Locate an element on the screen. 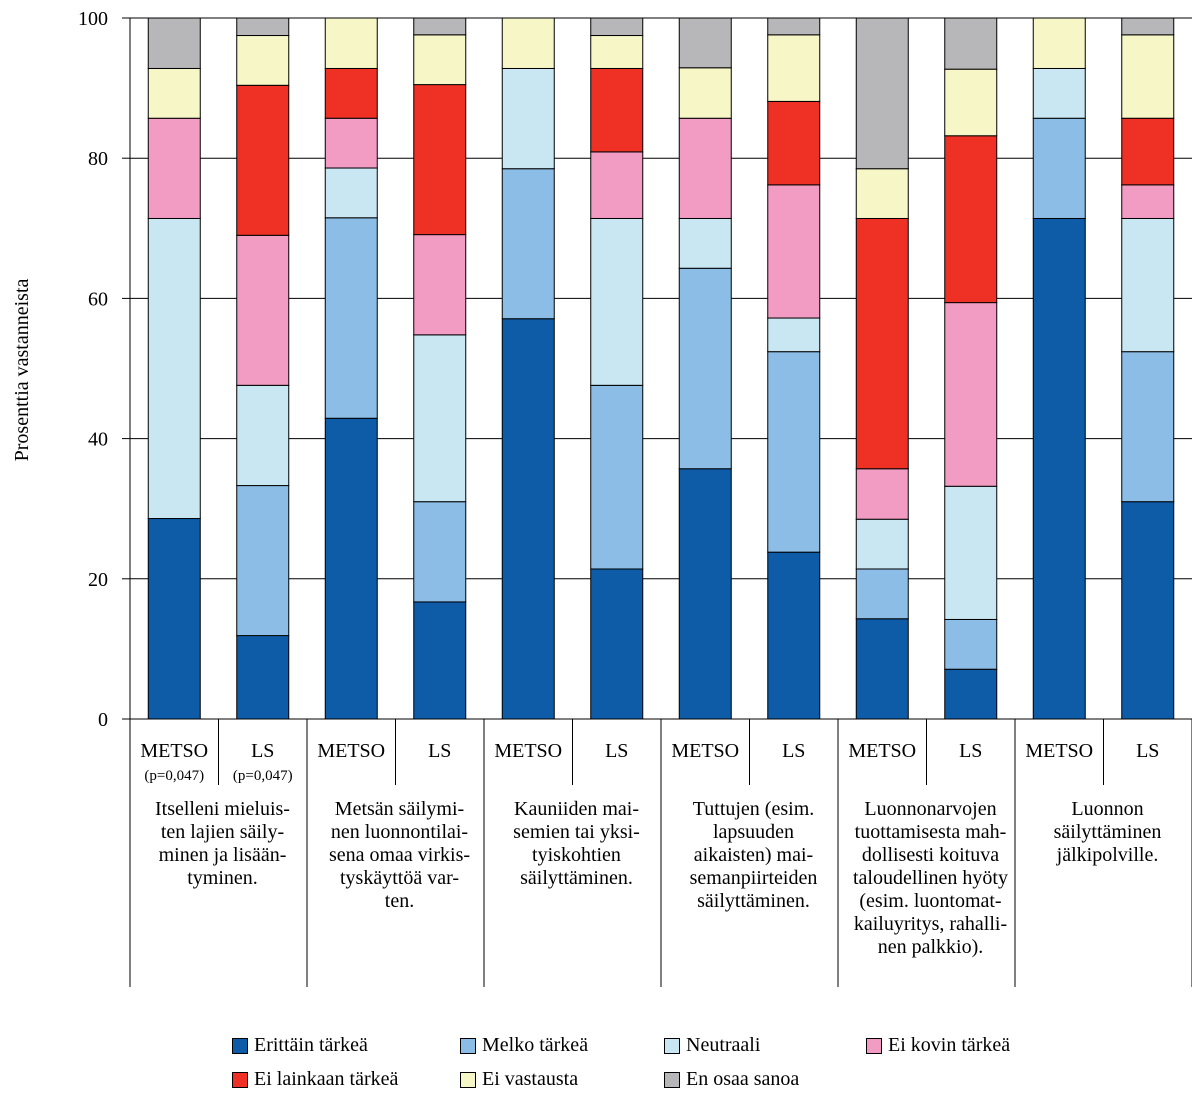 This screenshot has width=1192, height=1099. y-tick-label: 100 is located at coordinates (93, 19).